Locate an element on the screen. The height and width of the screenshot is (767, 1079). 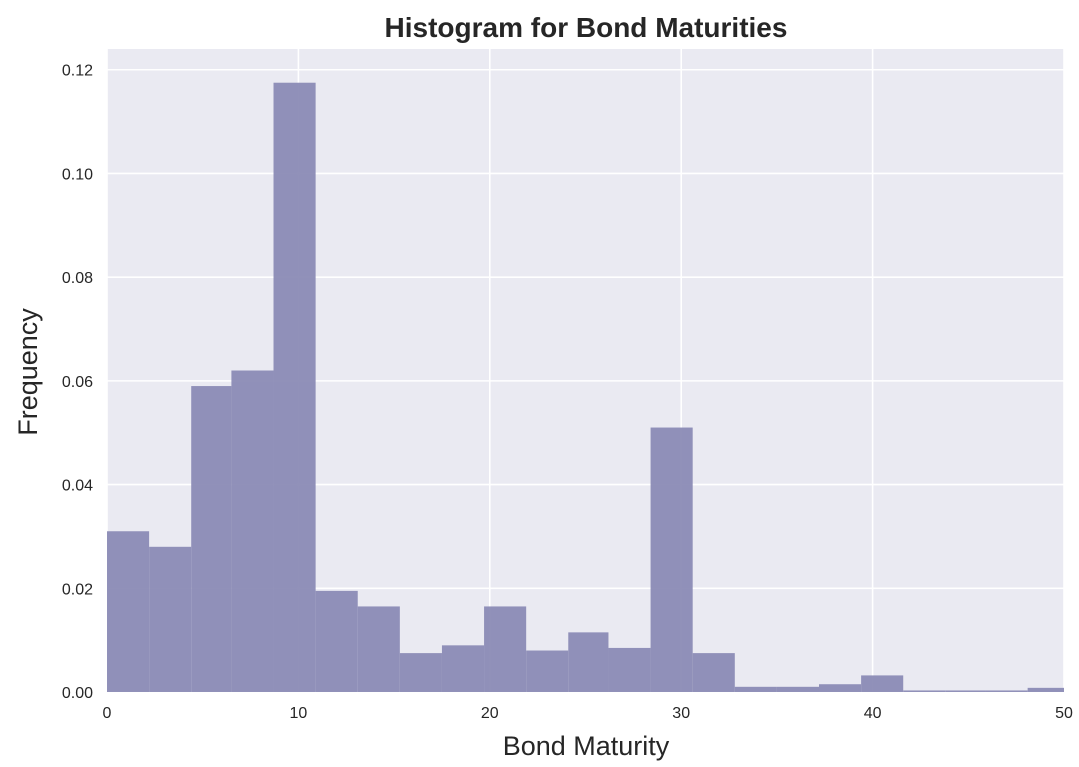
x-tick-label: 30 is located at coordinates (681, 713).